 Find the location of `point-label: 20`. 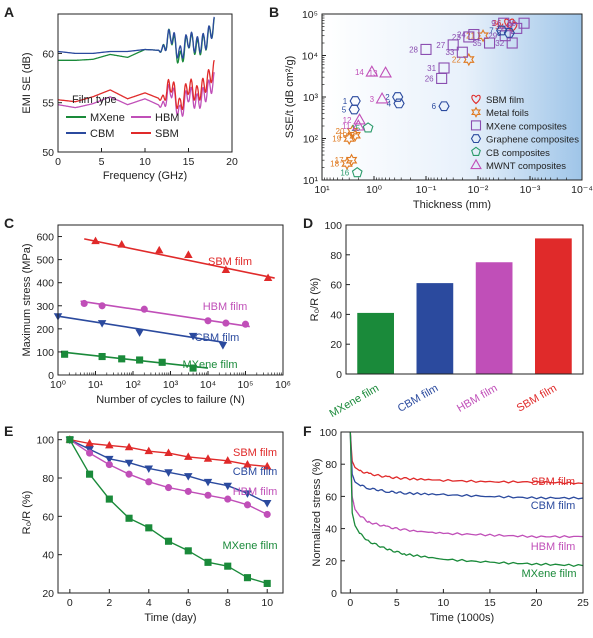

point-label: 20 is located at coordinates (340, 131).